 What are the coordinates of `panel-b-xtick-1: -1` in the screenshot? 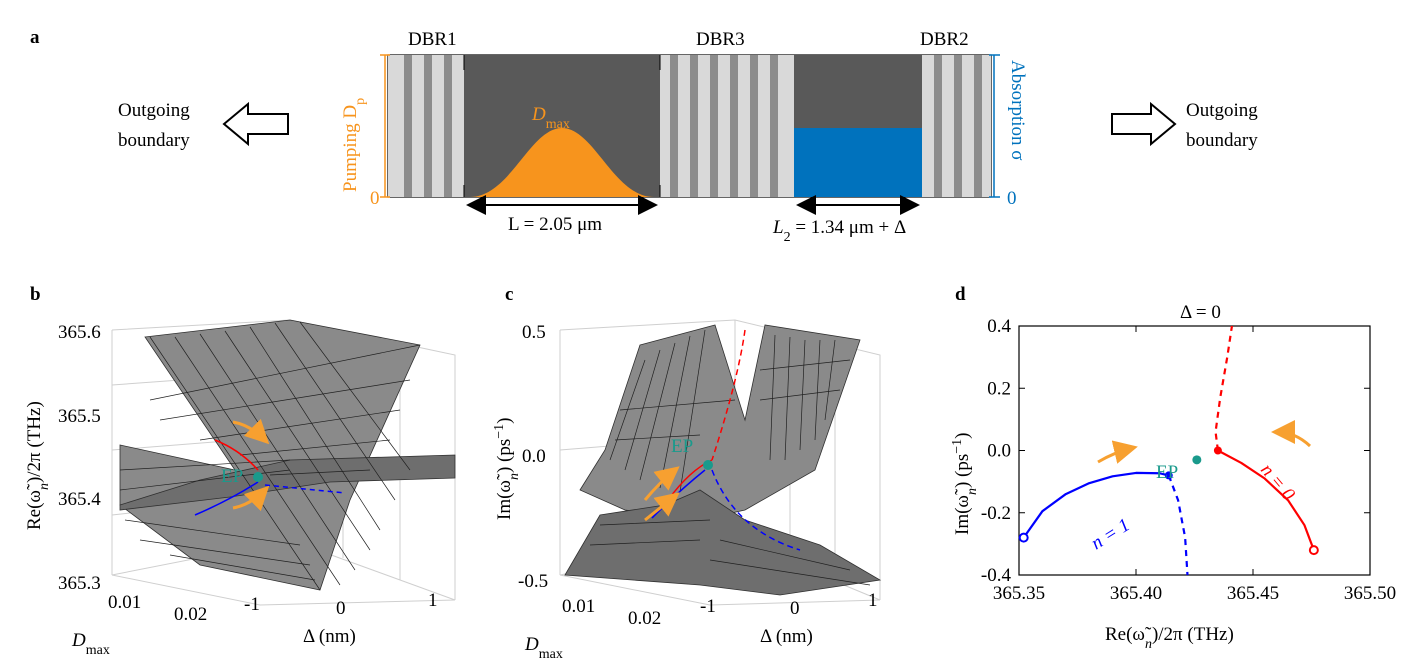 It's located at (252, 604).